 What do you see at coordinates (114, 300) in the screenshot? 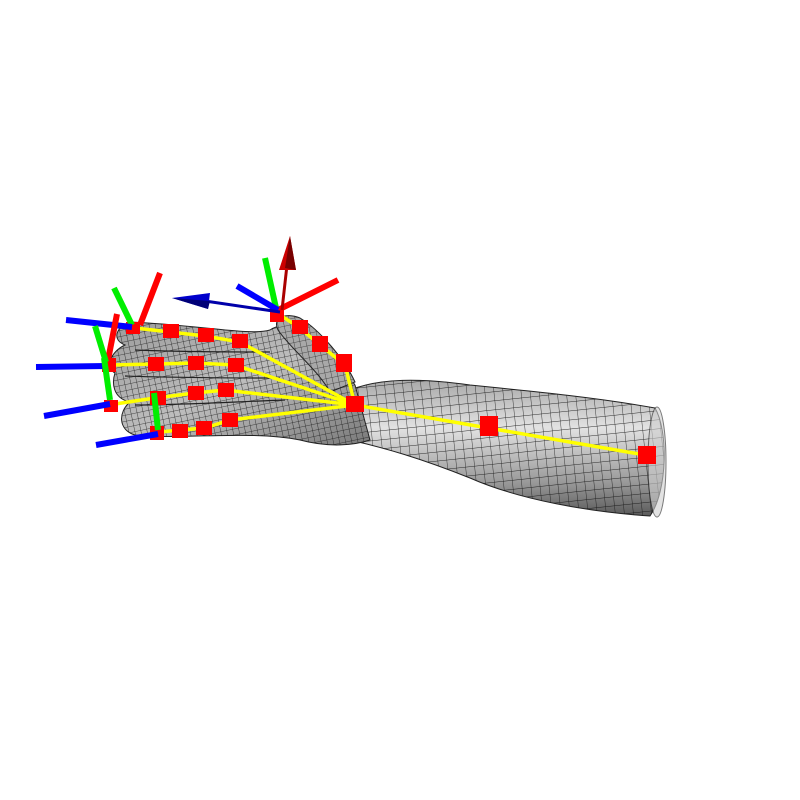
I see `axis-gizmo-index` at bounding box center [114, 300].